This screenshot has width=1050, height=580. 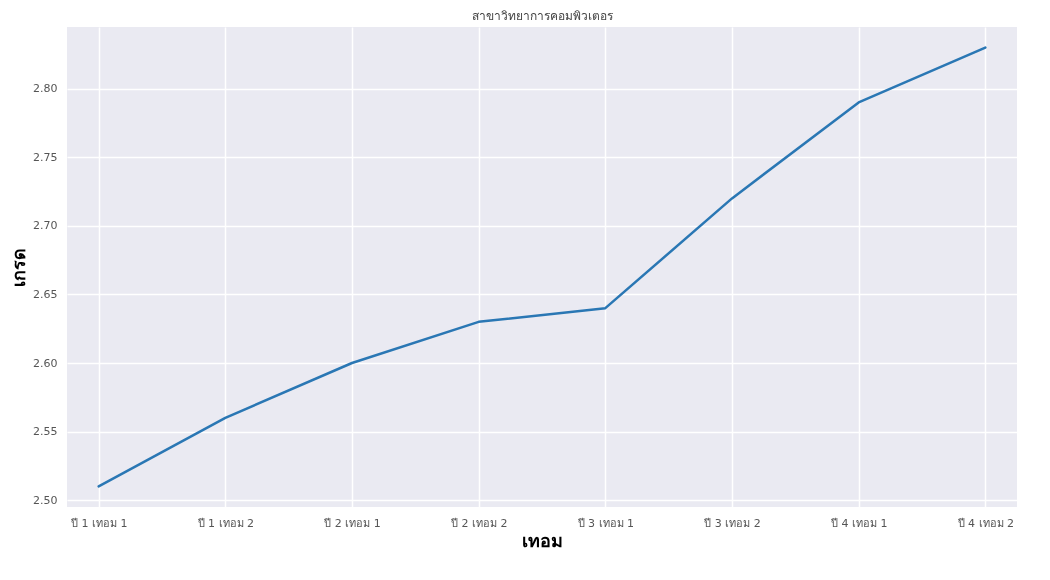 What do you see at coordinates (858, 523) in the screenshot?
I see `x-tick-label: ปี 4 เทอม 1` at bounding box center [858, 523].